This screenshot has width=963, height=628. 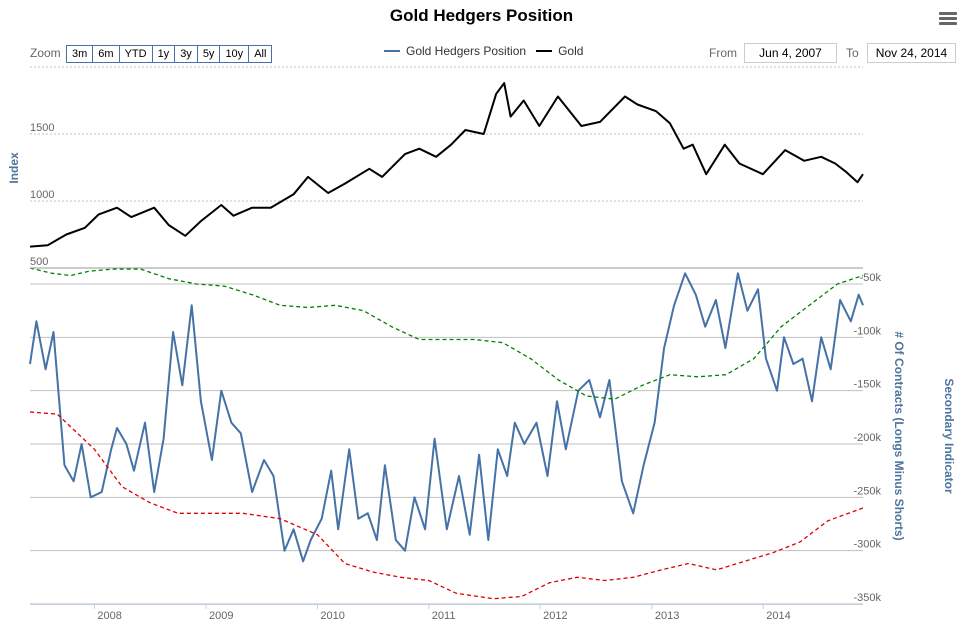 What do you see at coordinates (778, 616) in the screenshot?
I see `x-tick-label: 2014` at bounding box center [778, 616].